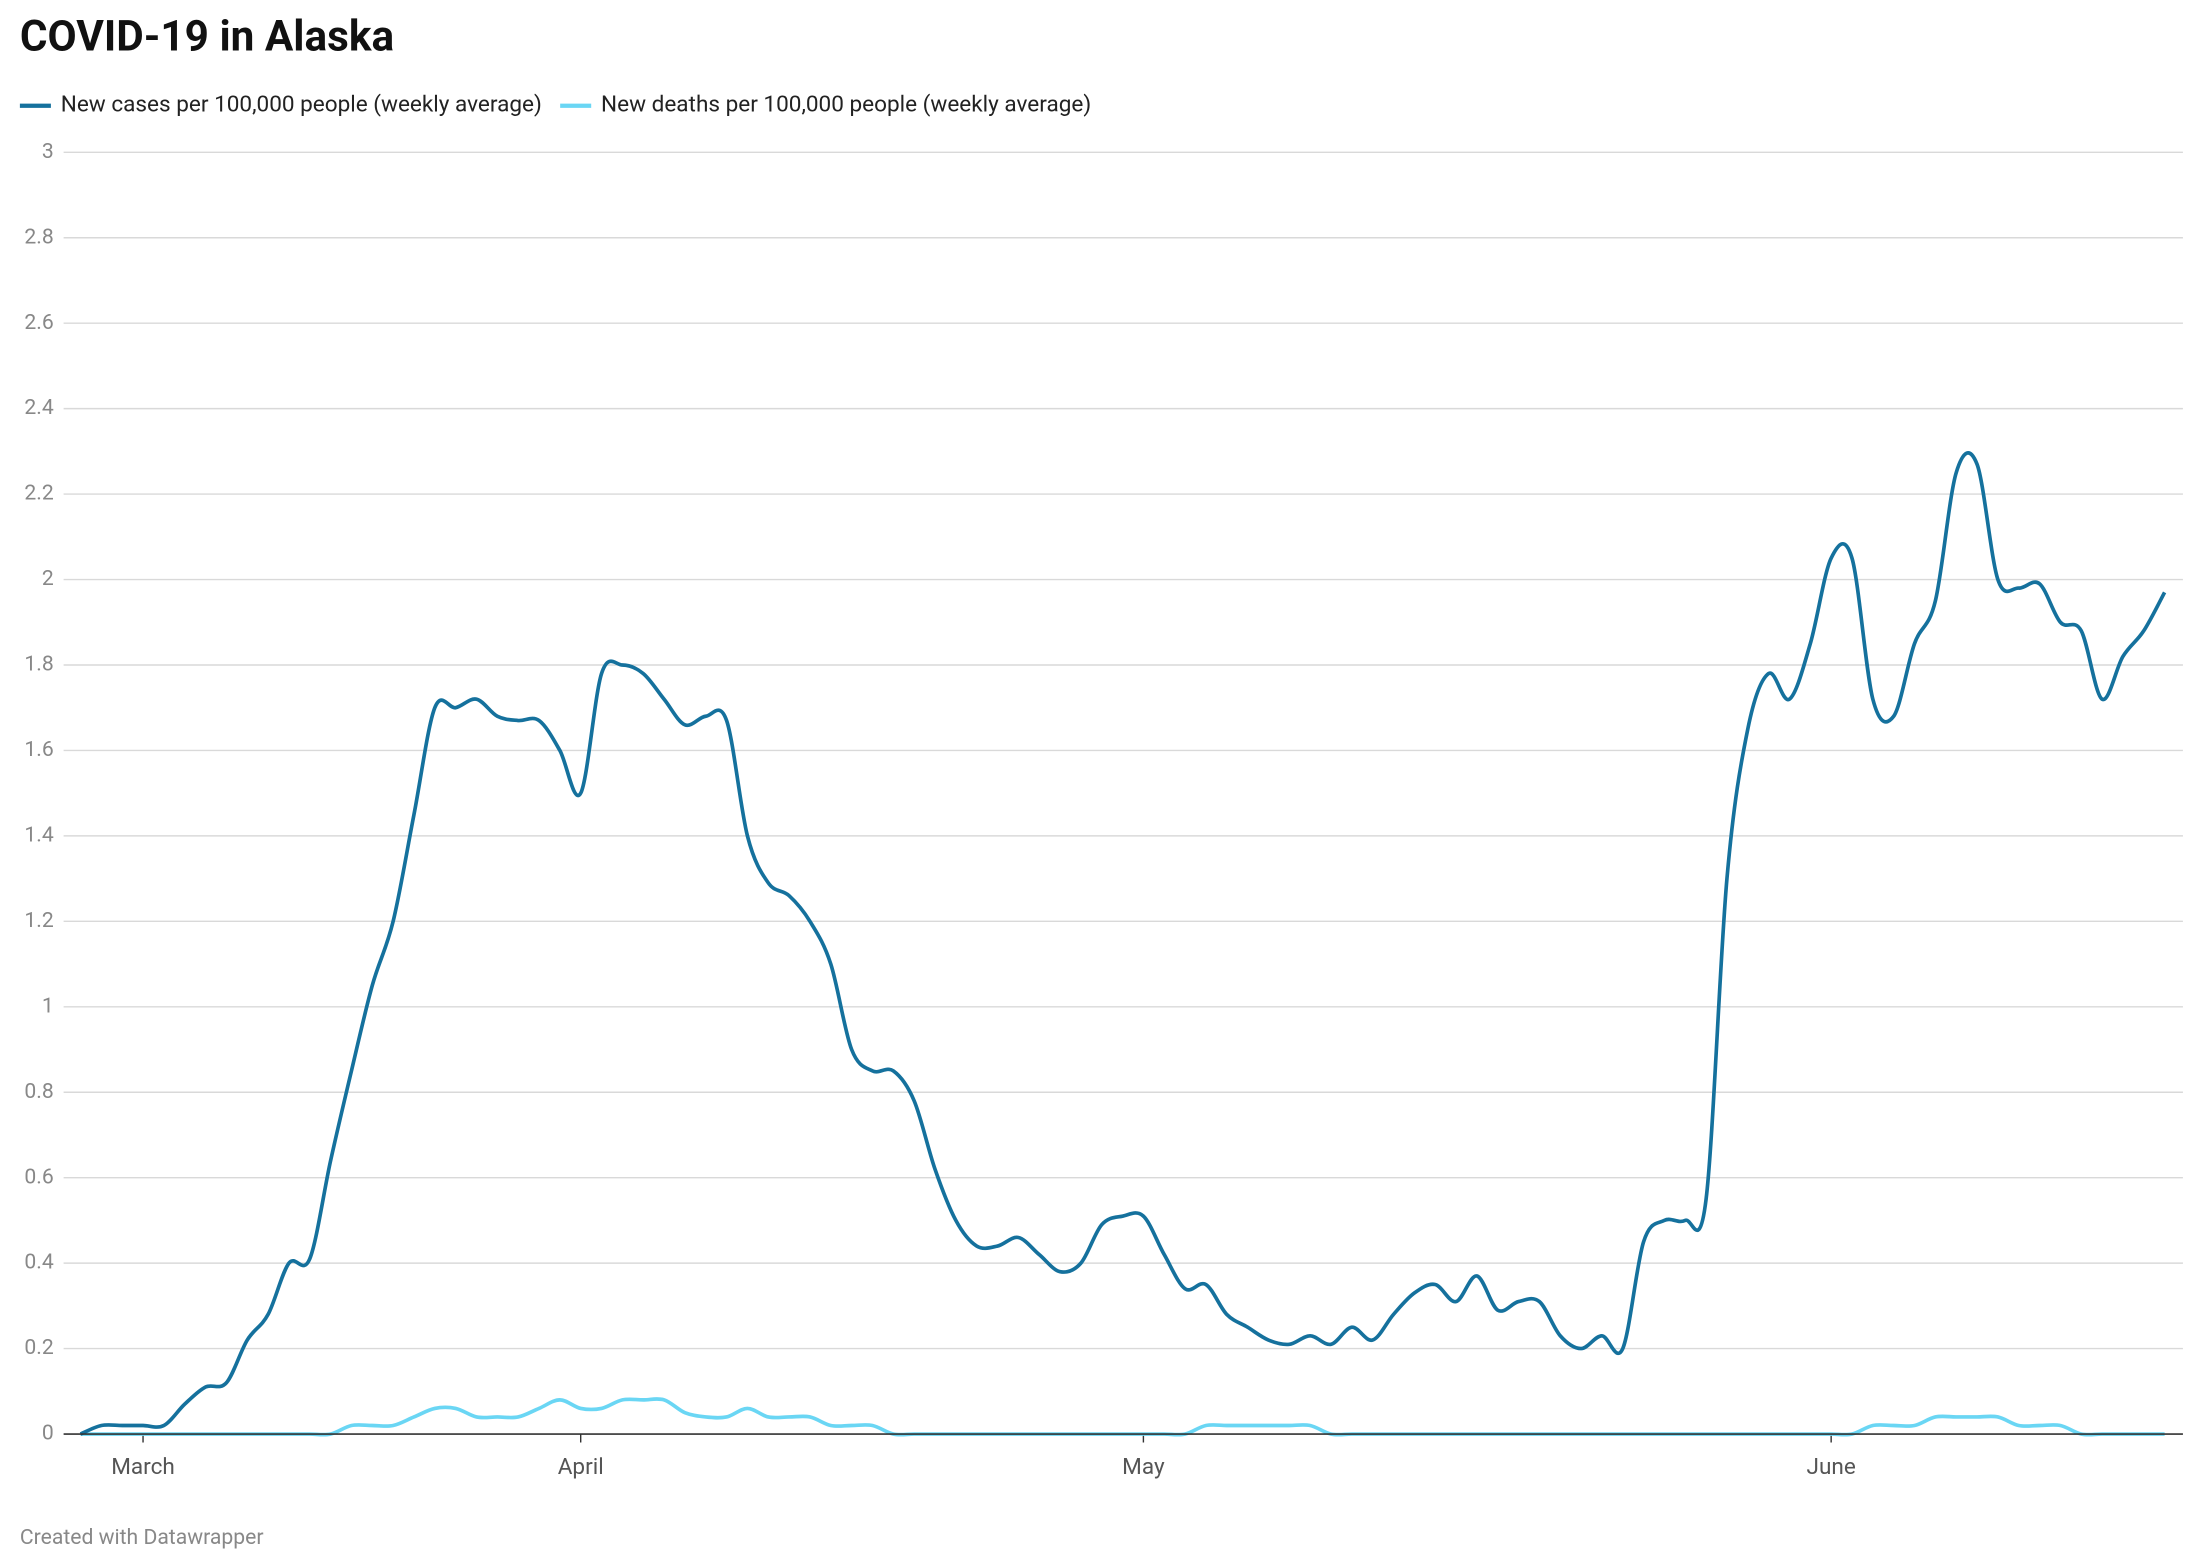  Describe the element at coordinates (1122, 1417) in the screenshot. I see `series-line` at that location.